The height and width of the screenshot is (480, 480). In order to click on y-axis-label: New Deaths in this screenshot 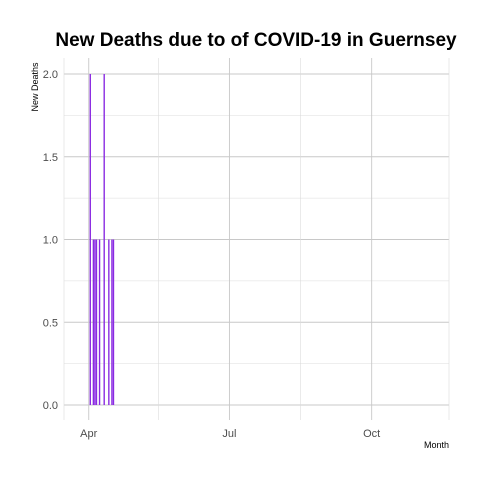, I will do `click(35, 87)`.